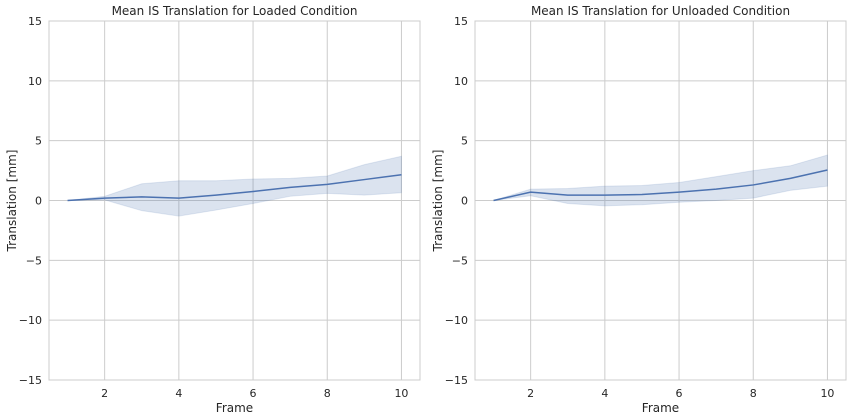  I want to click on panel-2-y-tick-label: 10, so click(461, 81).